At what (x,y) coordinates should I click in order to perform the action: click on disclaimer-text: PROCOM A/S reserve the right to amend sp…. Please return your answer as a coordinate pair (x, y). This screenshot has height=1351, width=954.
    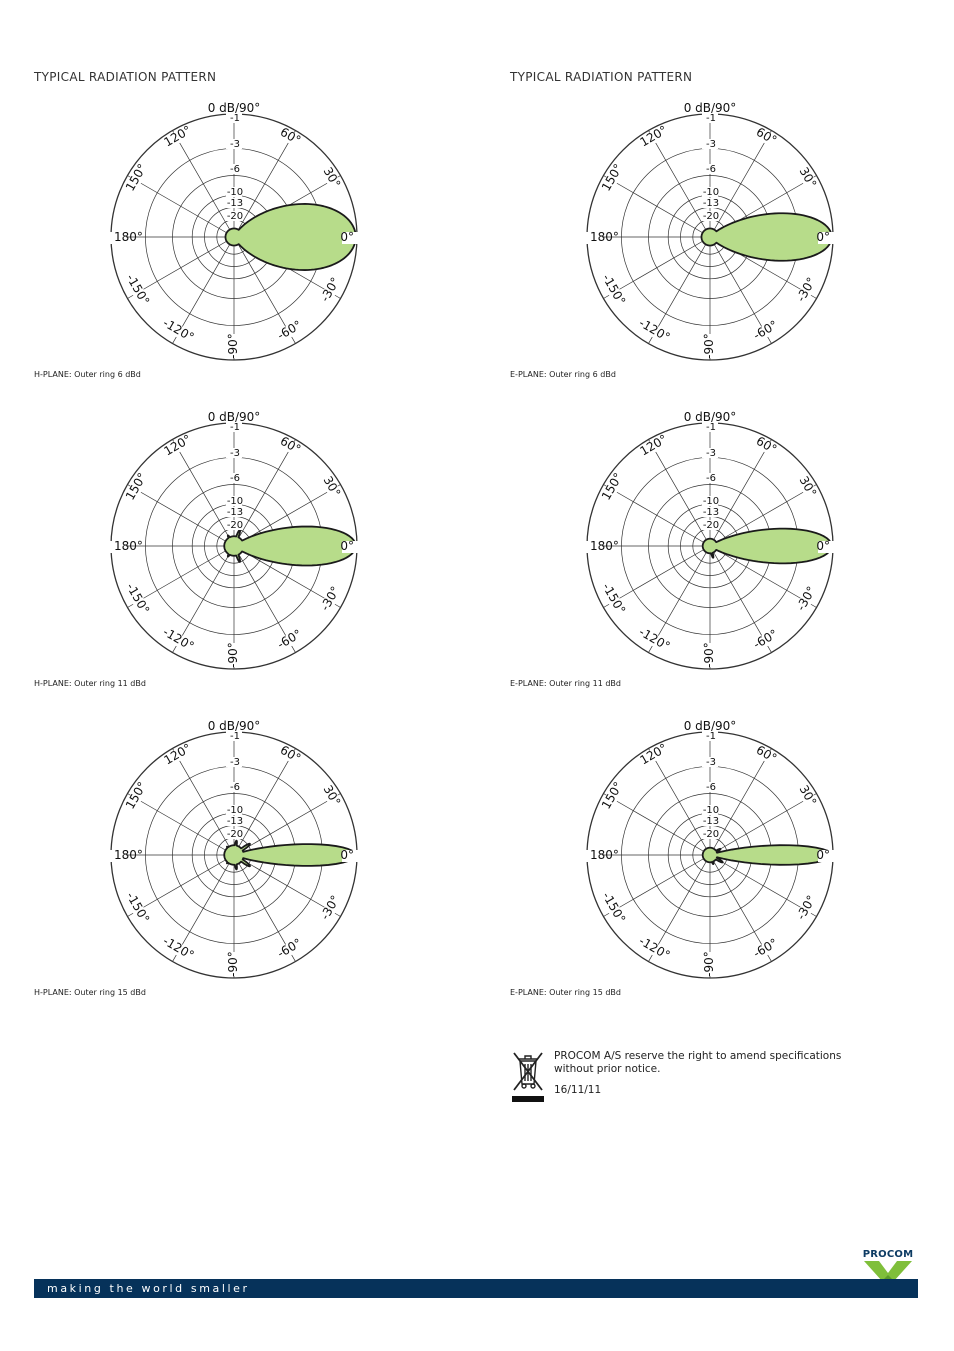
    Looking at the image, I should click on (698, 1062).